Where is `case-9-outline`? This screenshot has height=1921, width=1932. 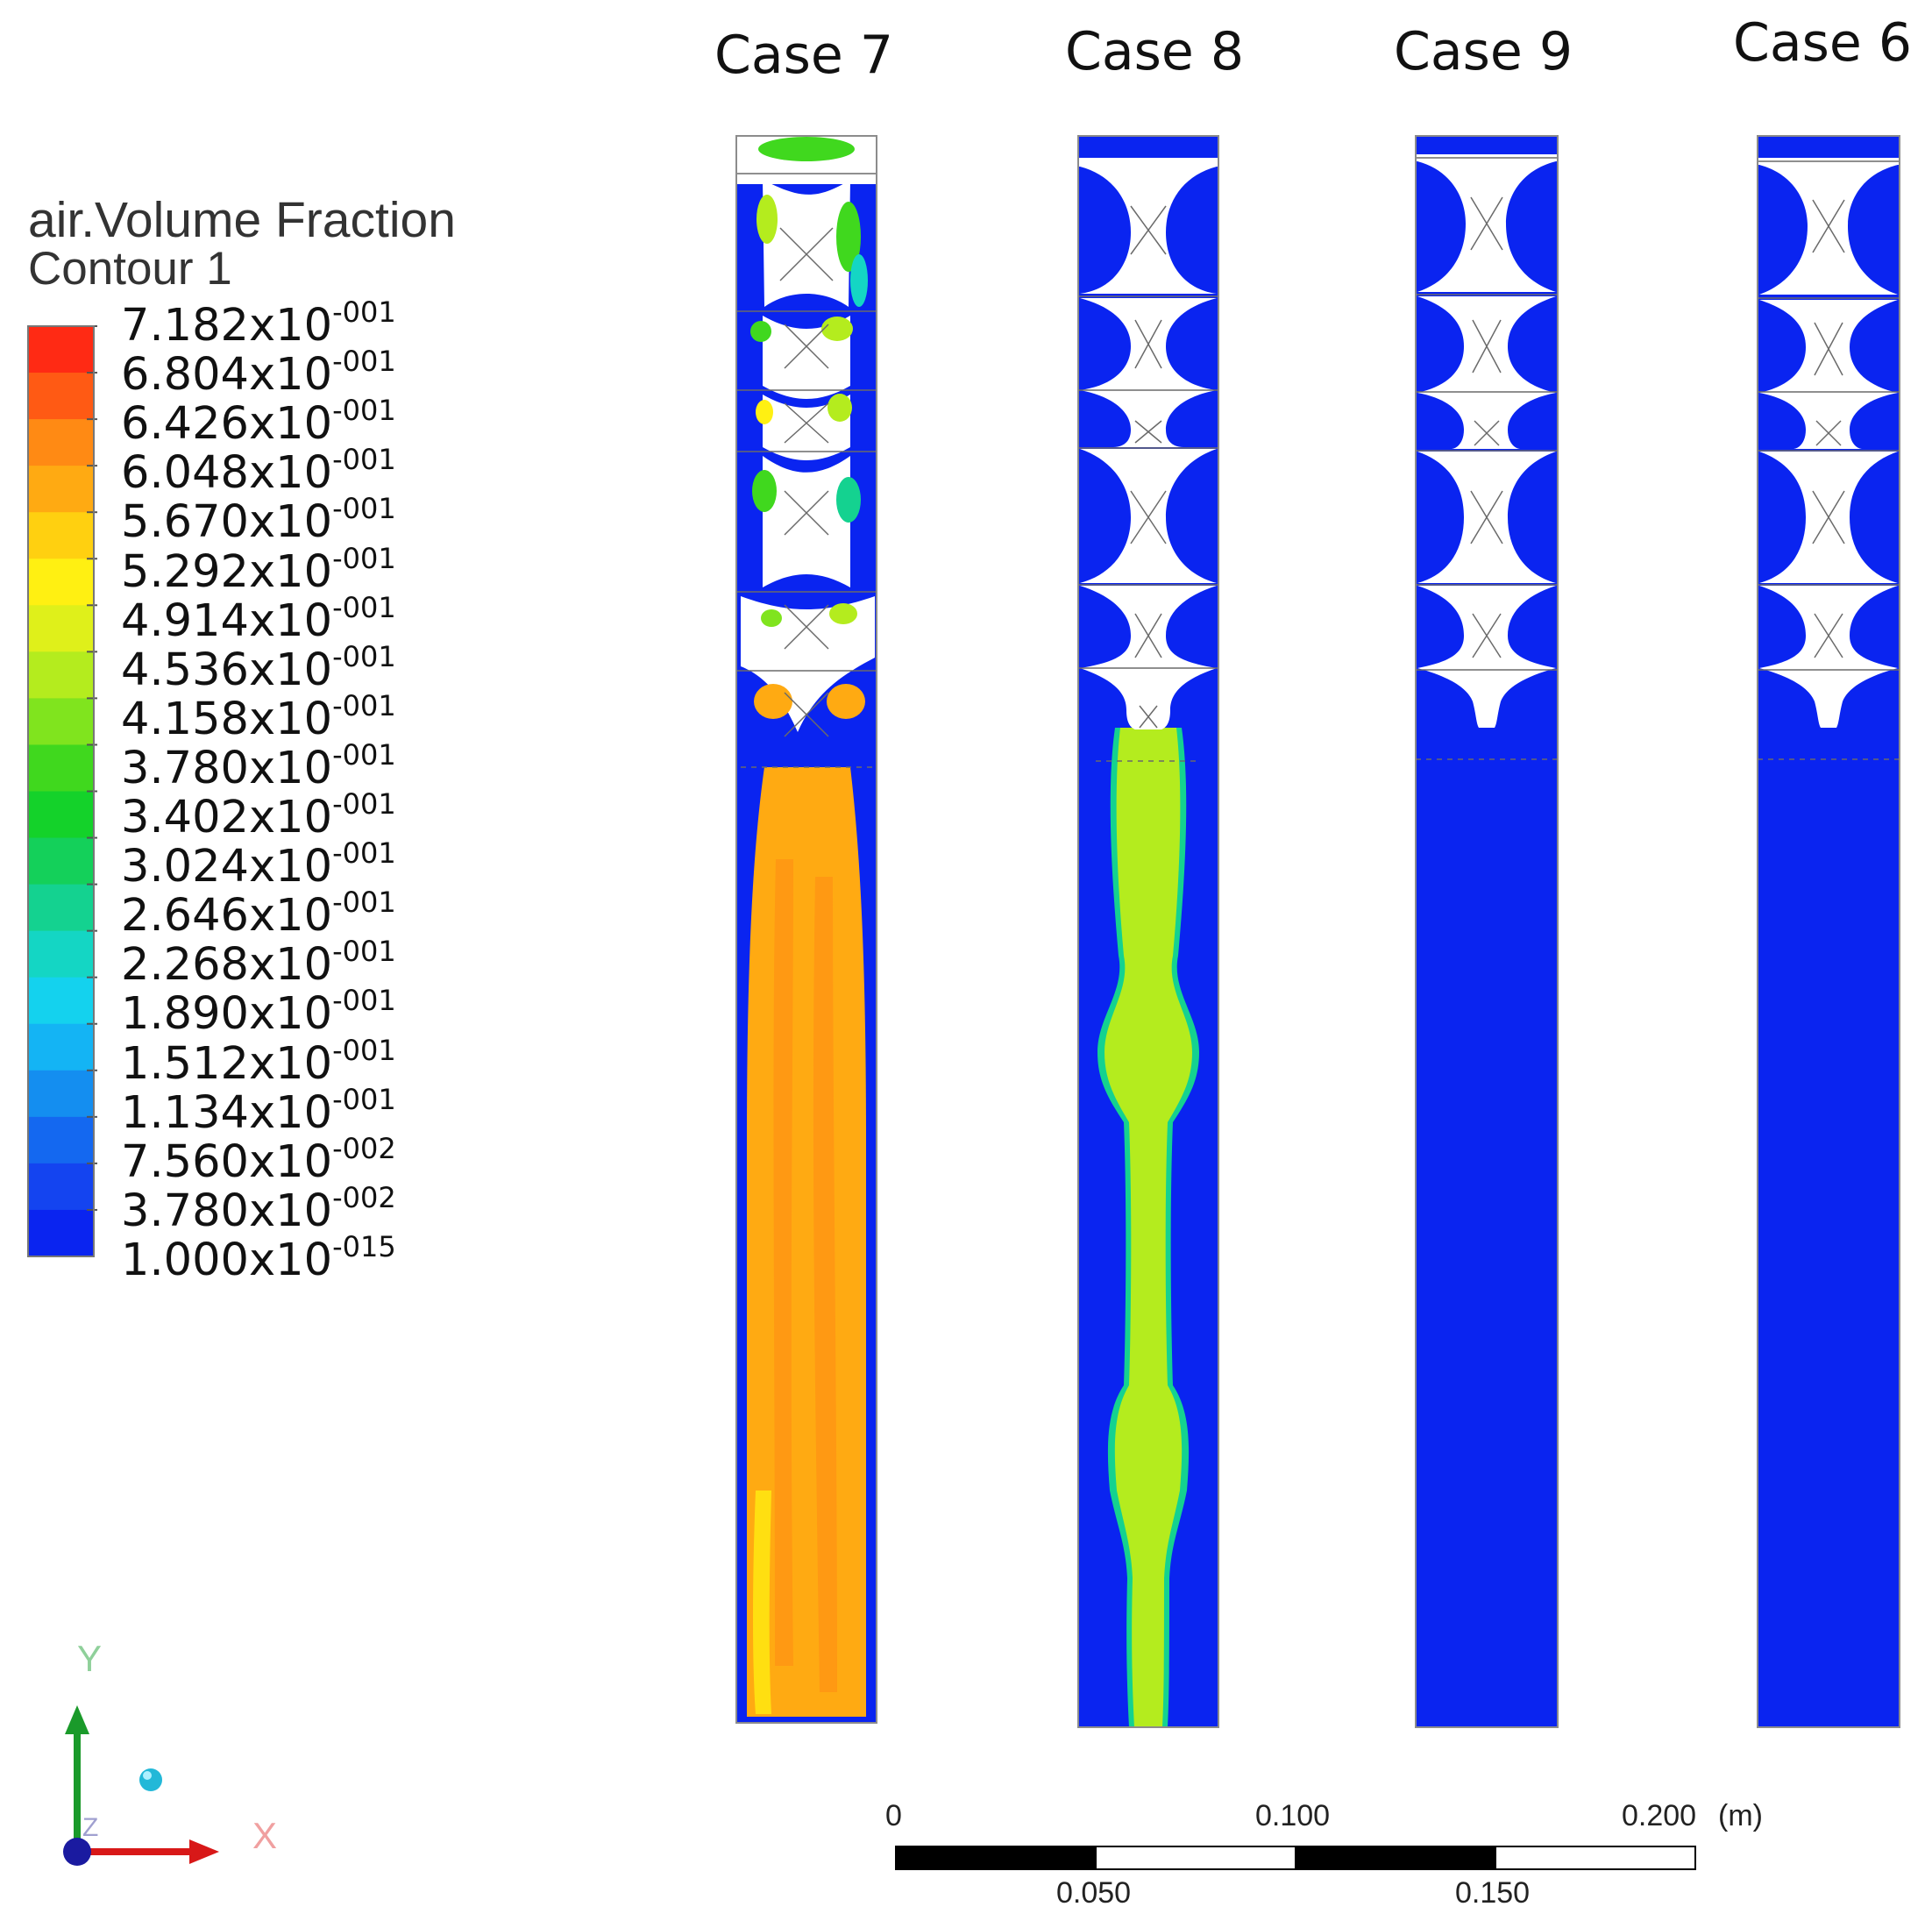 case-9-outline is located at coordinates (1487, 931).